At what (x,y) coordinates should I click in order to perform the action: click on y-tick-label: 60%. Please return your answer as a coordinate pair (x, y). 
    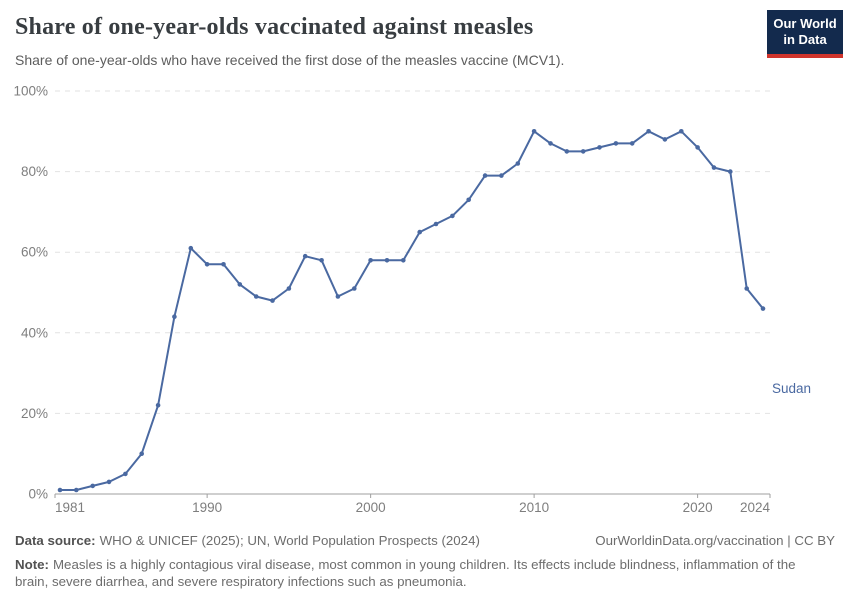
    Looking at the image, I should click on (34, 252).